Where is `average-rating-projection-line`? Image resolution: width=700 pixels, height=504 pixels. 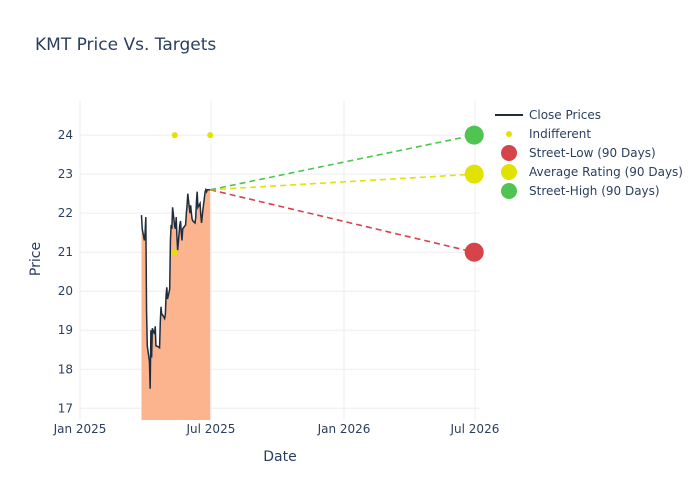 average-rating-projection-line is located at coordinates (342, 182).